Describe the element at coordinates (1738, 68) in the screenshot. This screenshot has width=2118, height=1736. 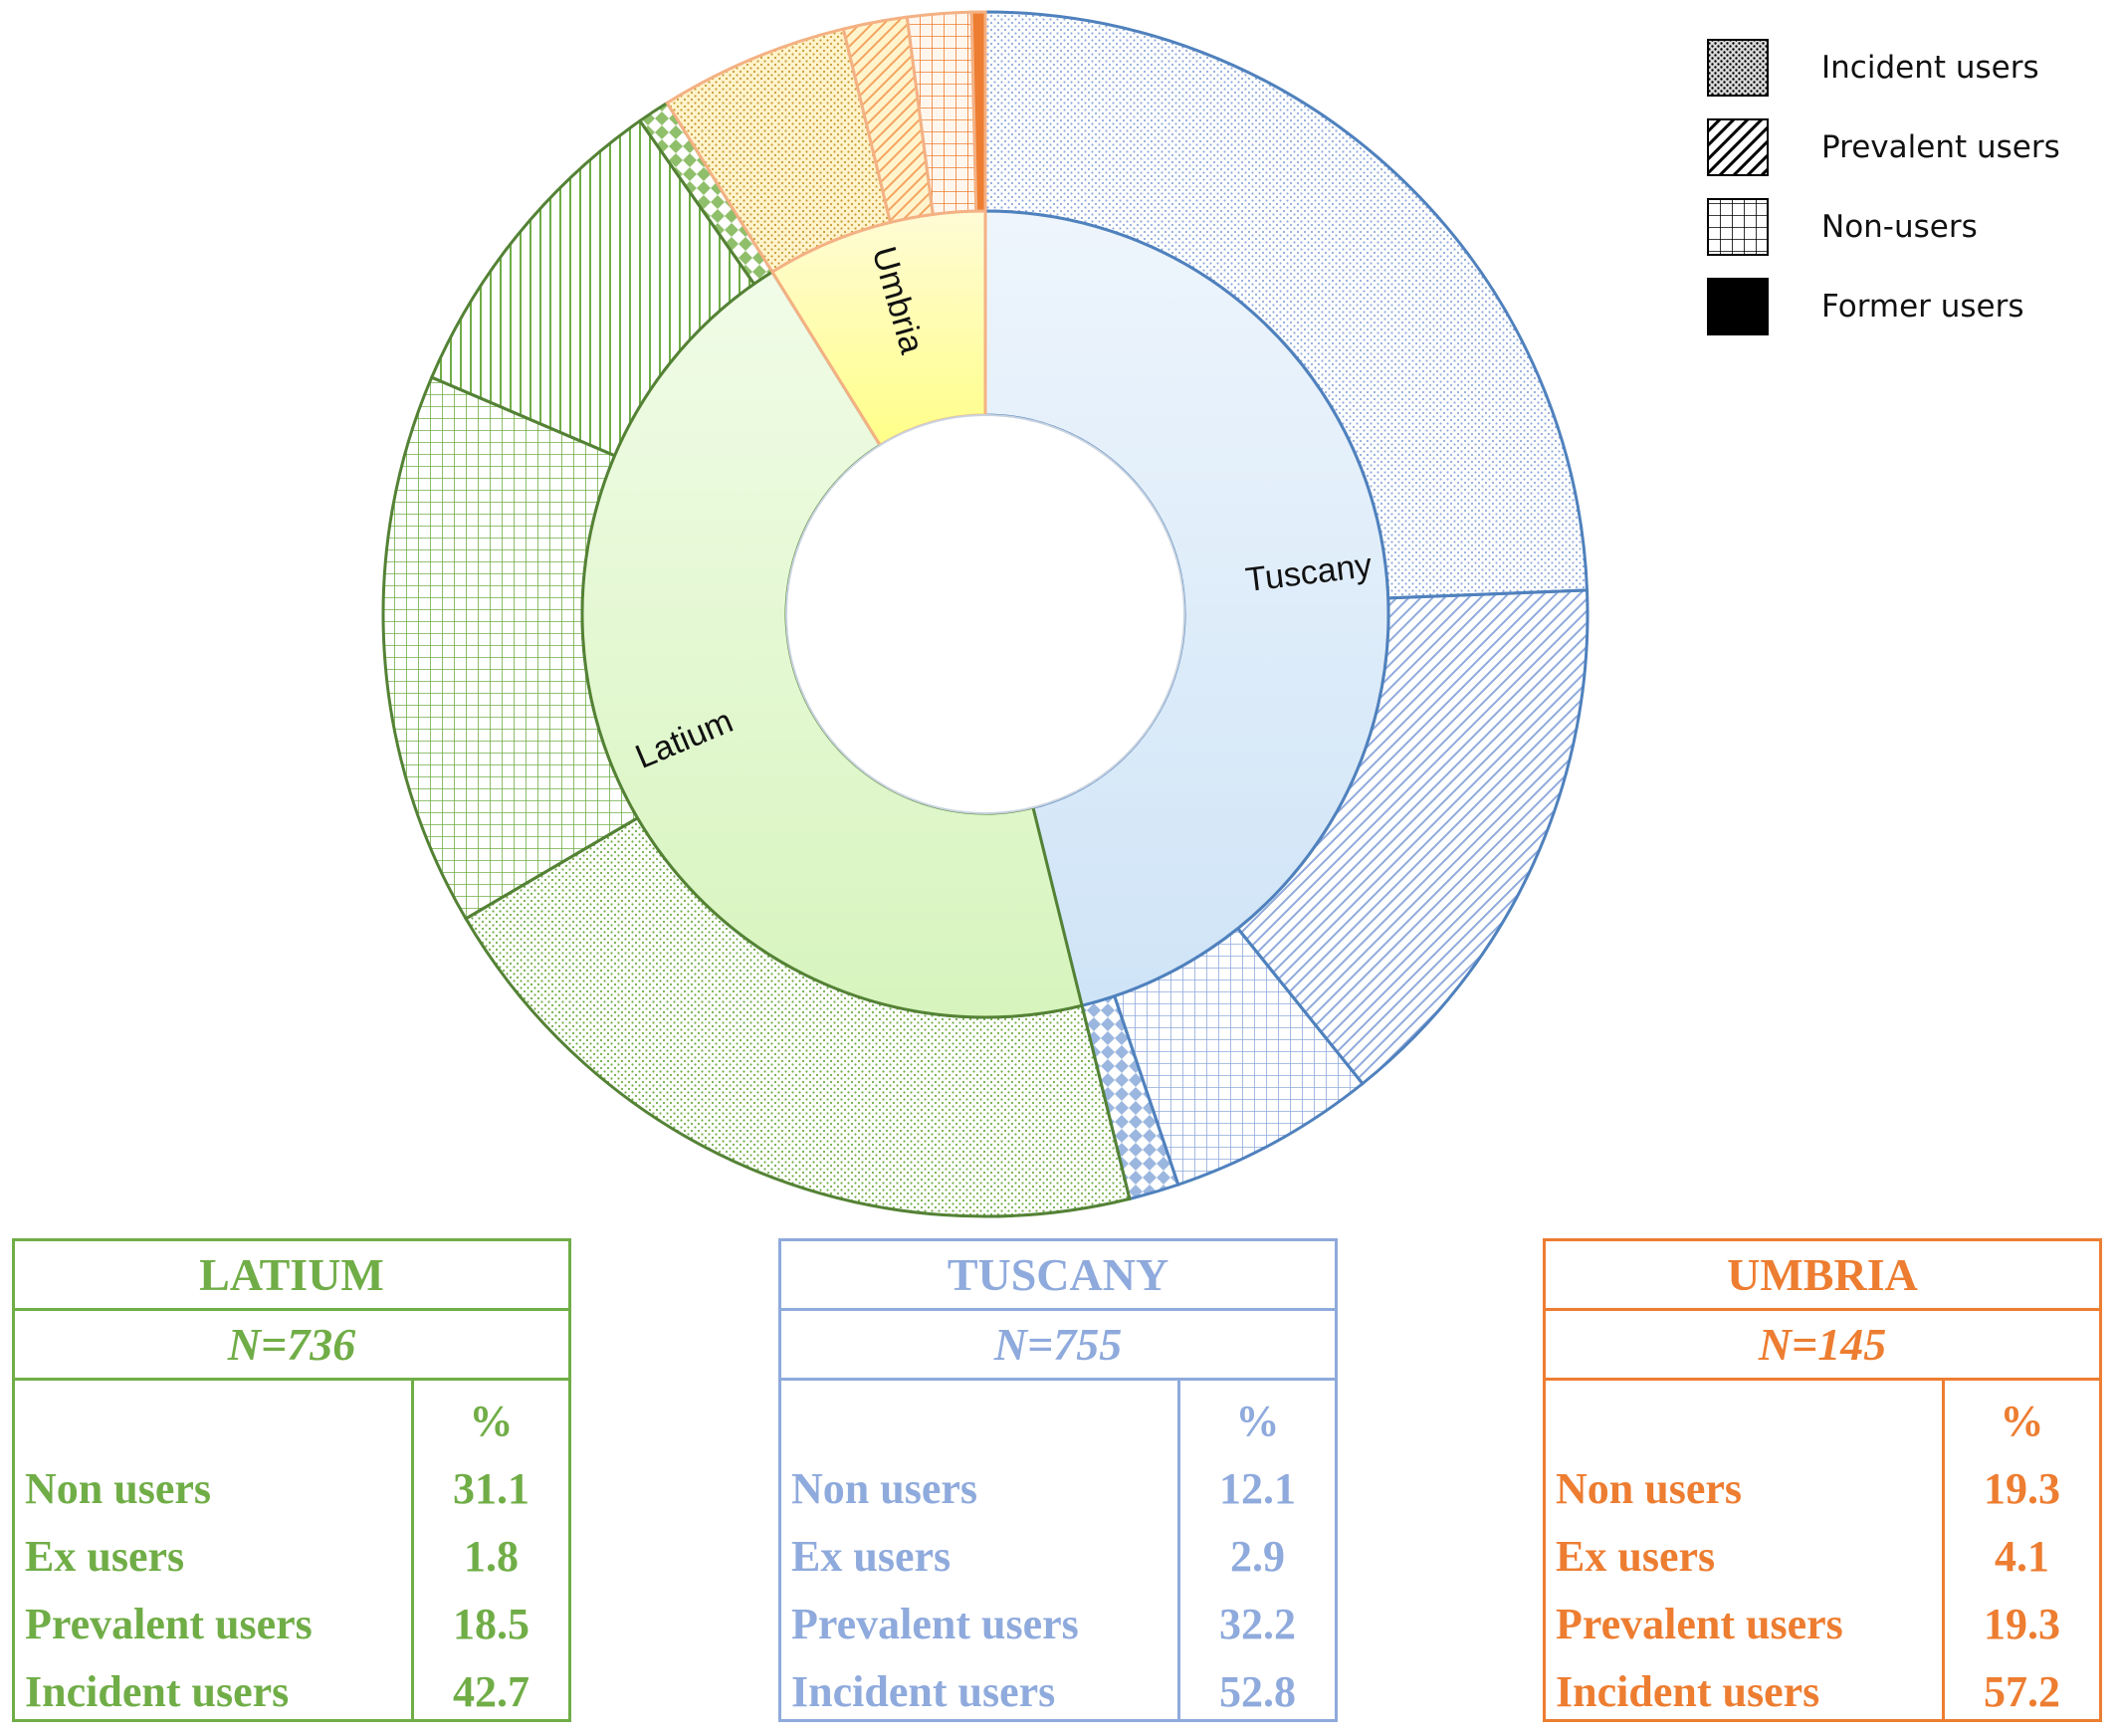
I see `legend-swatch-dots` at that location.